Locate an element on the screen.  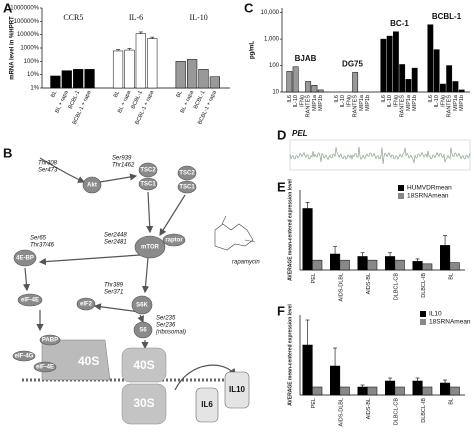
ribosome-40s is located at coordinates (76, 360).